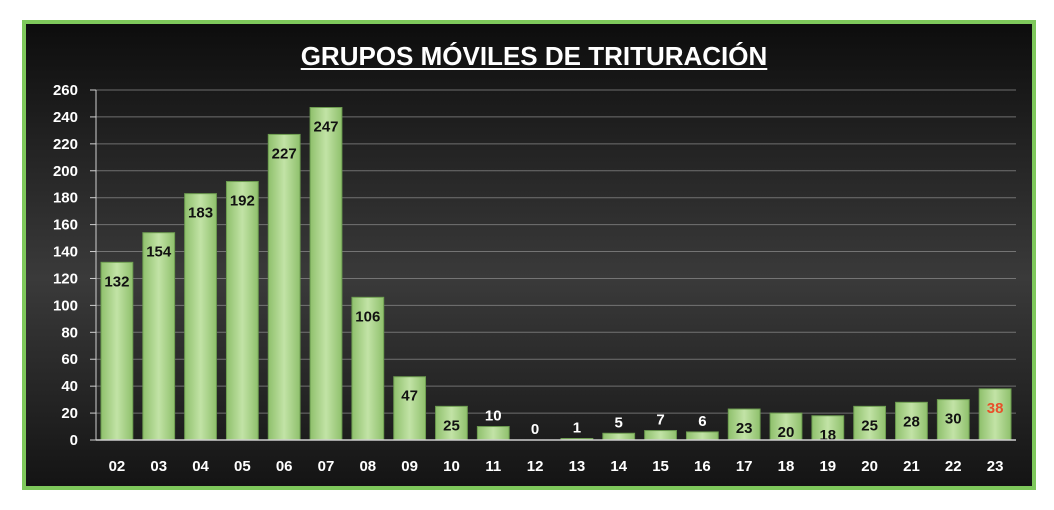 The height and width of the screenshot is (510, 1054). I want to click on data-label-21: 28, so click(911, 421).